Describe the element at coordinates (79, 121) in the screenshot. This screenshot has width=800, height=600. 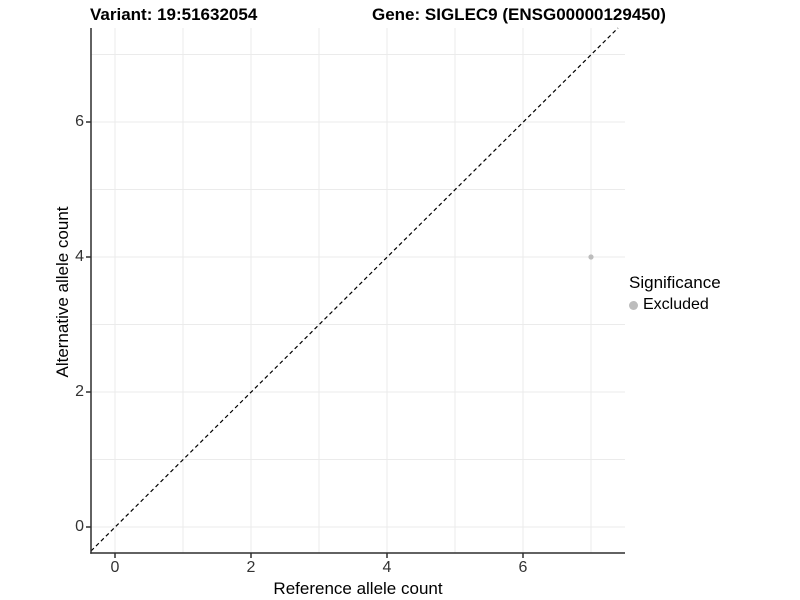
I see `y-tick-label: 6` at that location.